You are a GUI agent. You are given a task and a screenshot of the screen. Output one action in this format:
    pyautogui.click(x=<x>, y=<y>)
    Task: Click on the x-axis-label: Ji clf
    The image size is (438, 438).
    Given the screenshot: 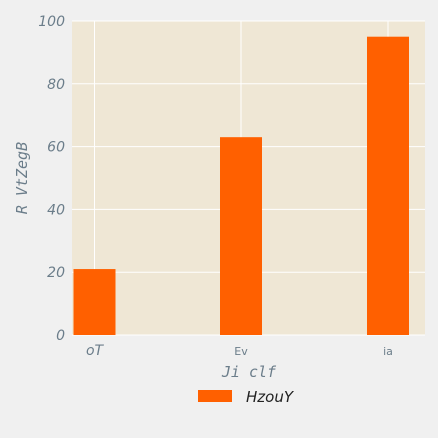 What is the action you would take?
    pyautogui.click(x=249, y=372)
    